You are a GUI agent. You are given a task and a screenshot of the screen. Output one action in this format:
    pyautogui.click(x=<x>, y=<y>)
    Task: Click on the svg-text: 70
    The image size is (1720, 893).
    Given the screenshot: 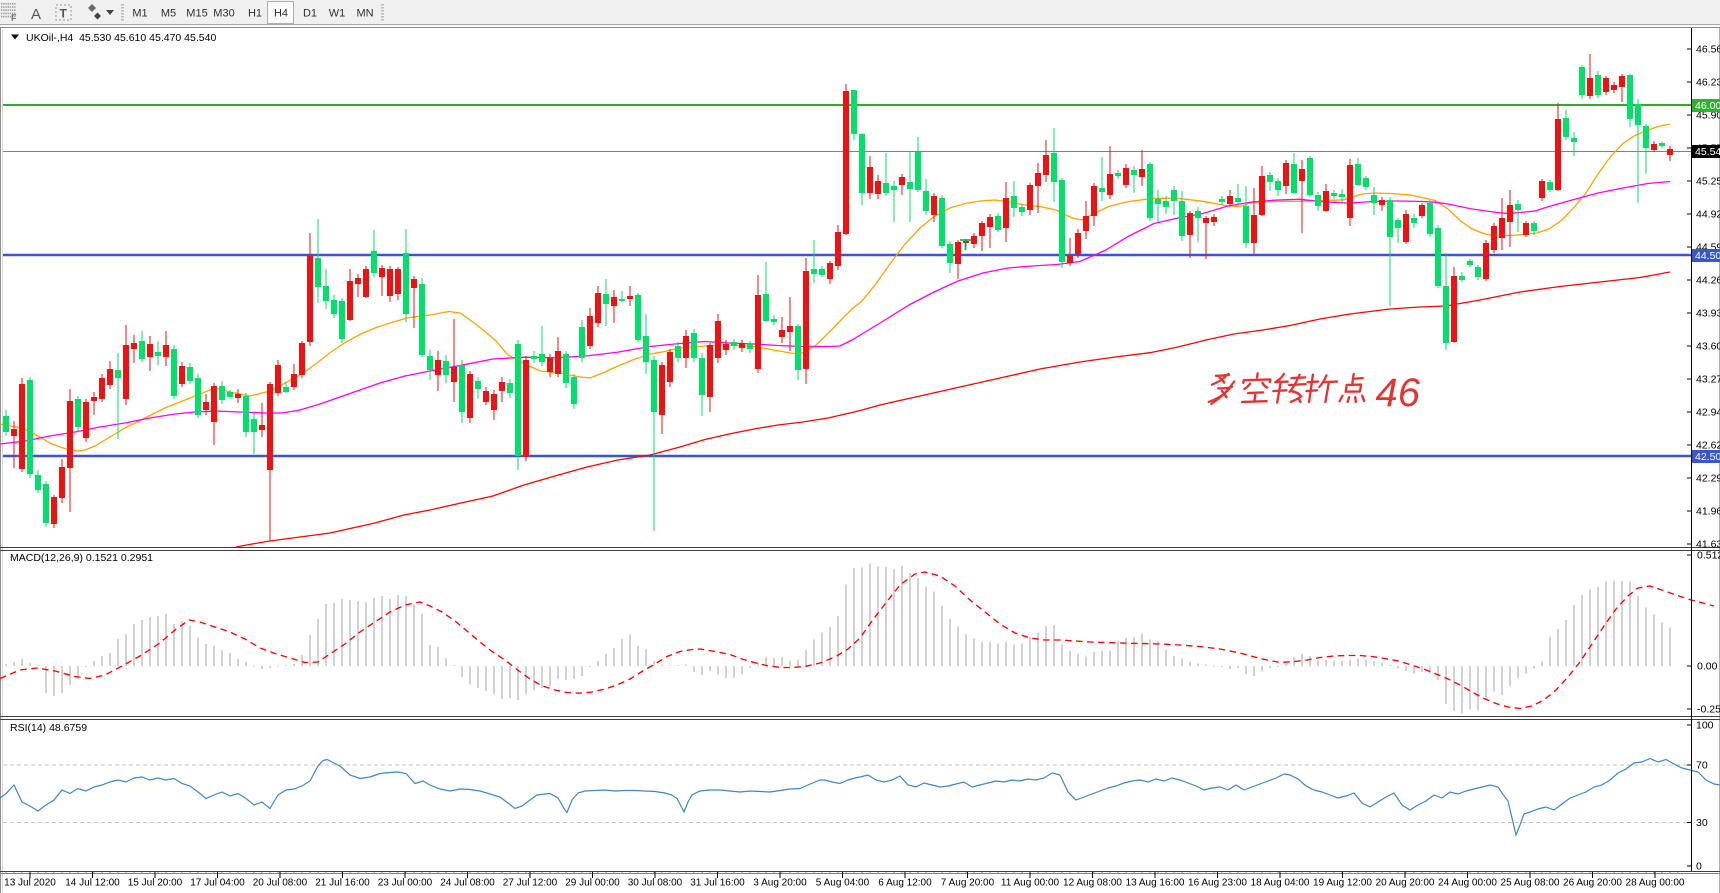 What is the action you would take?
    pyautogui.click(x=1702, y=766)
    